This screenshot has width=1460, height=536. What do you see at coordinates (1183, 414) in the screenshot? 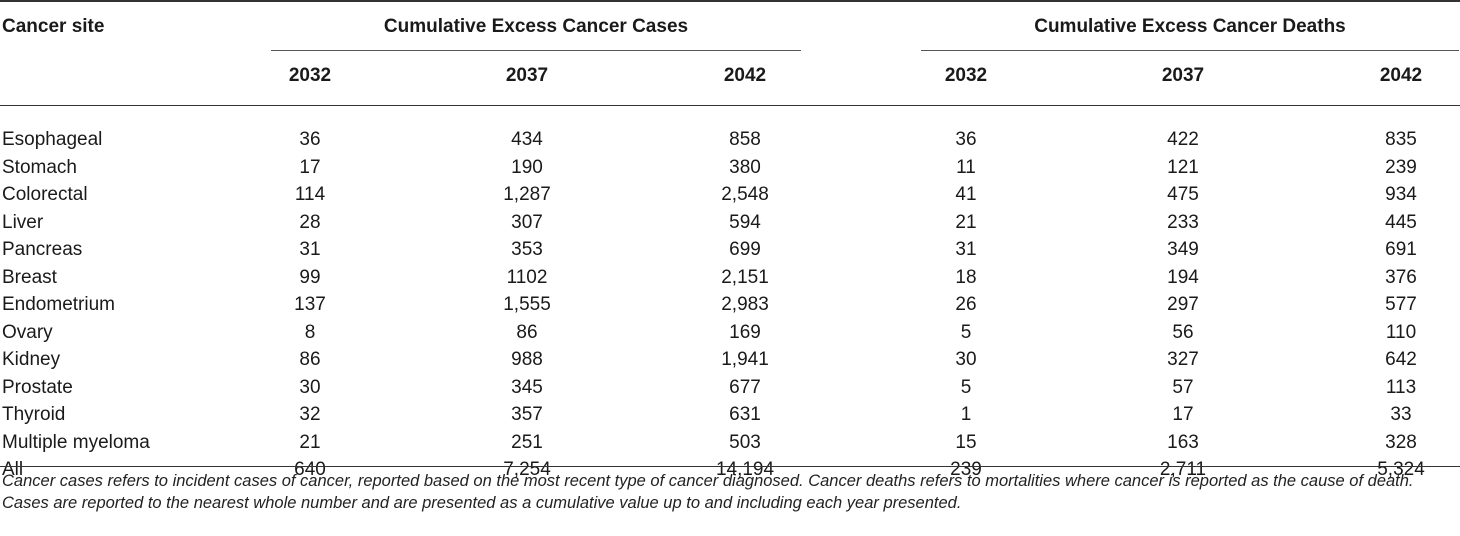
I see `cell-deaths-2037: 17` at bounding box center [1183, 414].